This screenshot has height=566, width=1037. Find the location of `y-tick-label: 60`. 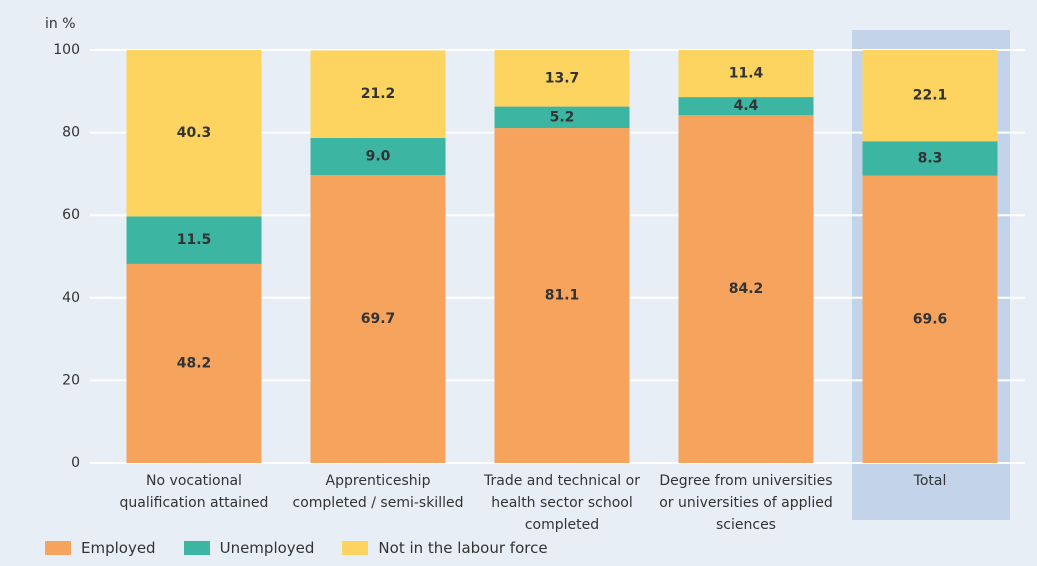

y-tick-label: 60 is located at coordinates (71, 215).